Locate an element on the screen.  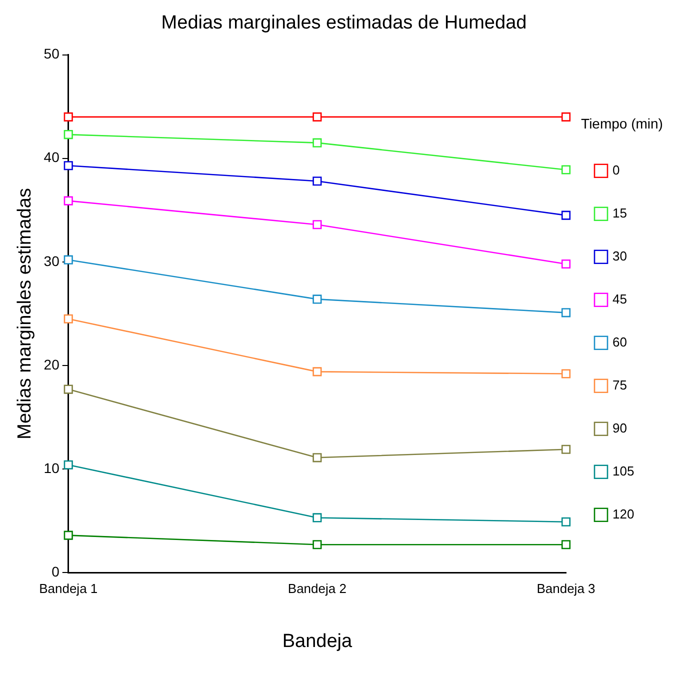
y-tick-label: 10 is located at coordinates (52, 468).